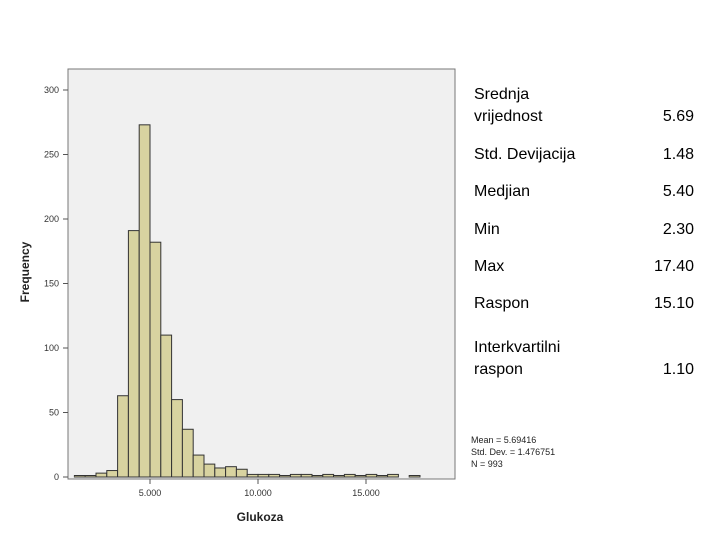  What do you see at coordinates (258, 493) in the screenshot?
I see `x-tick-label: 10.000` at bounding box center [258, 493].